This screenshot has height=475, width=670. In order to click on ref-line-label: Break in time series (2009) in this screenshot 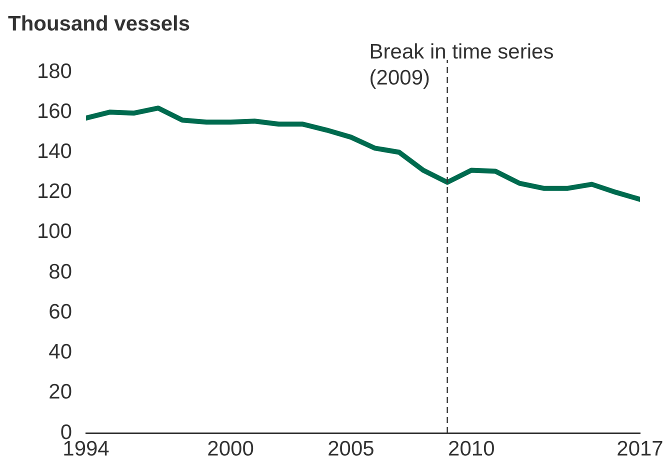, I will do `click(461, 65)`.